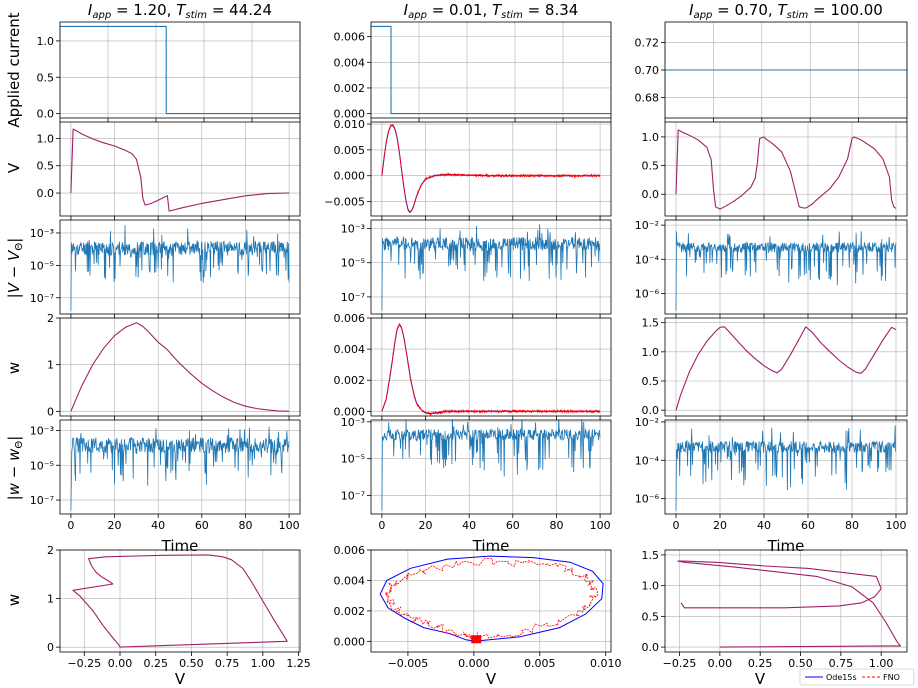 The width and height of the screenshot is (918, 688). Describe the element at coordinates (775, 170) in the screenshot. I see `panel-v-3: 0.0 0.5 1.0` at that location.